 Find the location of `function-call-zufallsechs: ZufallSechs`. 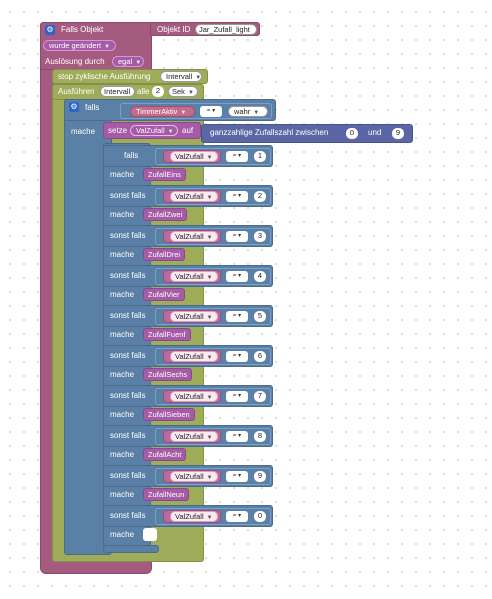

function-call-zufallsechs: ZufallSechs is located at coordinates (168, 374).